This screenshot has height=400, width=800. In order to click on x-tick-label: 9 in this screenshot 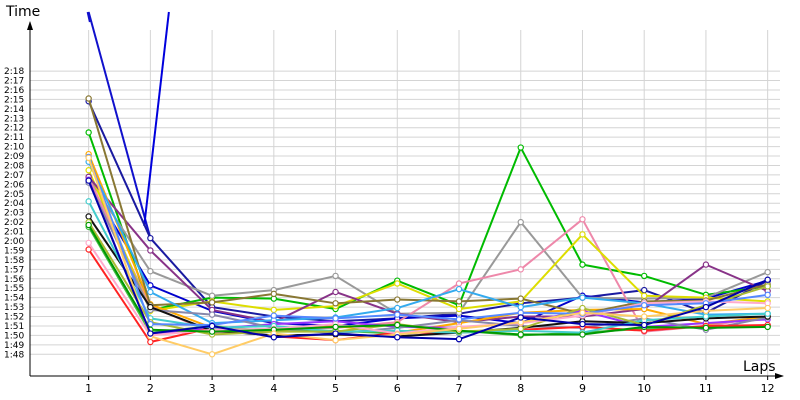, I will do `click(582, 388)`.